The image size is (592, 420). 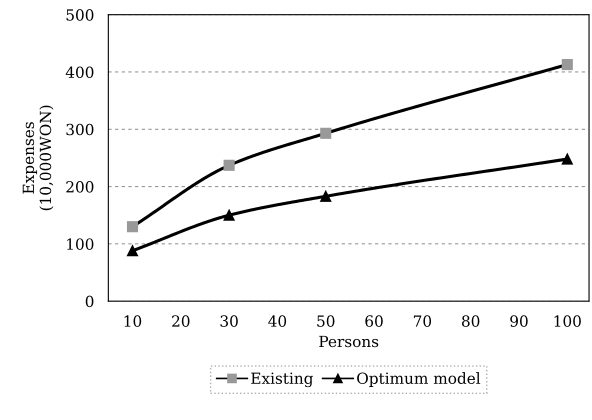 What do you see at coordinates (90, 302) in the screenshot?
I see `y-tick-label: 0` at bounding box center [90, 302].